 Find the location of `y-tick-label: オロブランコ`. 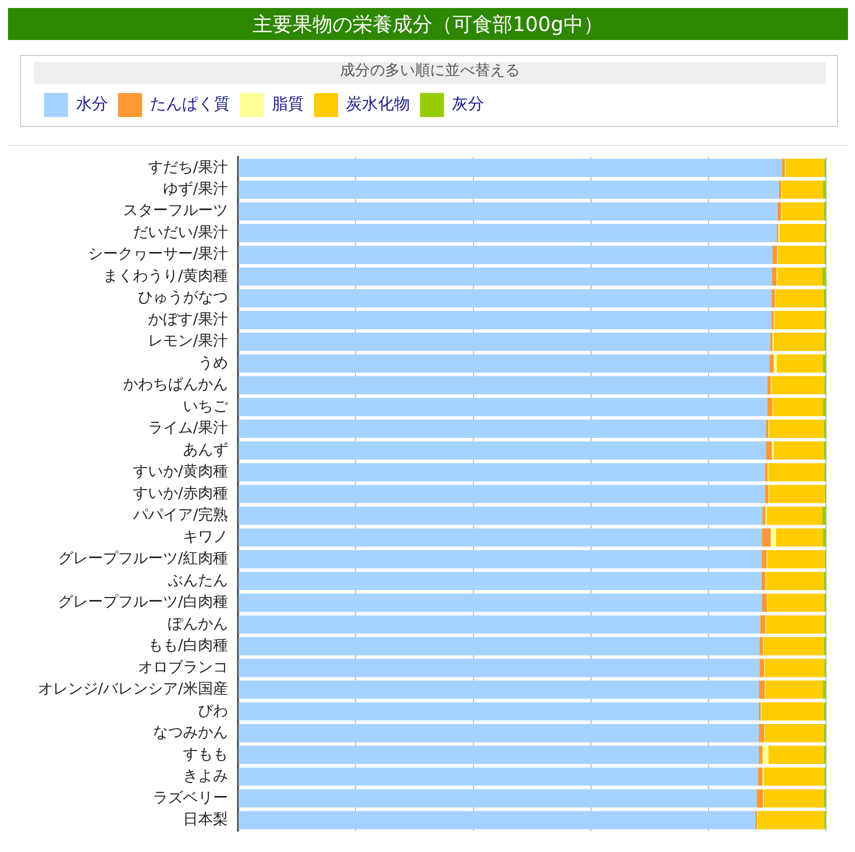

y-tick-label: オロブランコ is located at coordinates (183, 667).